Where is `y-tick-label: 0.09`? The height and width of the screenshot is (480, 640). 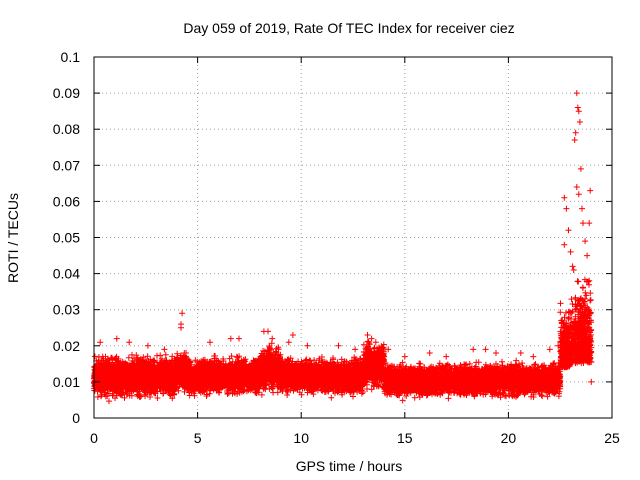
y-tick-label: 0.09 is located at coordinates (66, 93).